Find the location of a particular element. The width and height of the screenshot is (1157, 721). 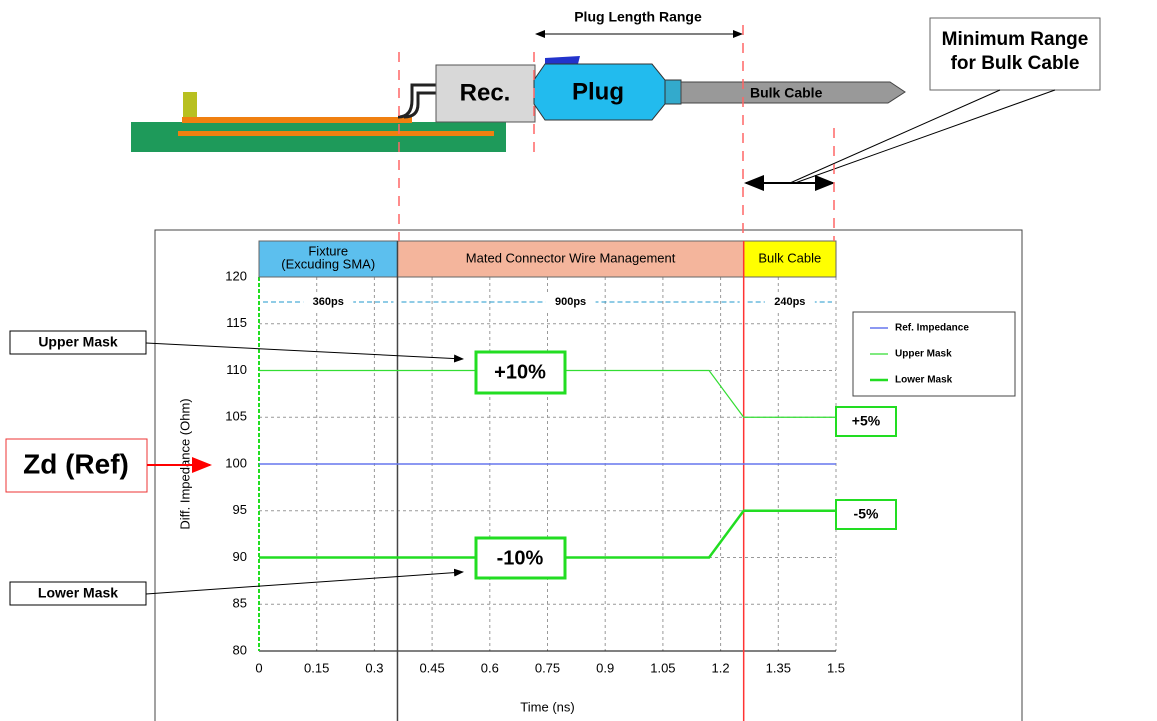

x-tick-label: 1.35 is located at coordinates (778, 667).